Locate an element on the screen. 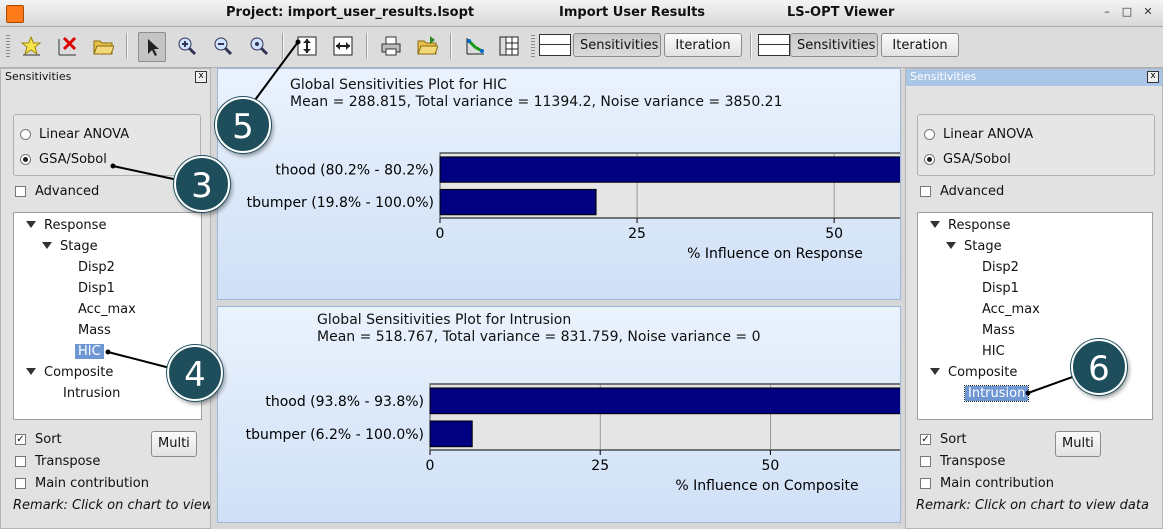 The width and height of the screenshot is (1163, 529). pane1-sensitivities-button: Sensitivities is located at coordinates (617, 45).